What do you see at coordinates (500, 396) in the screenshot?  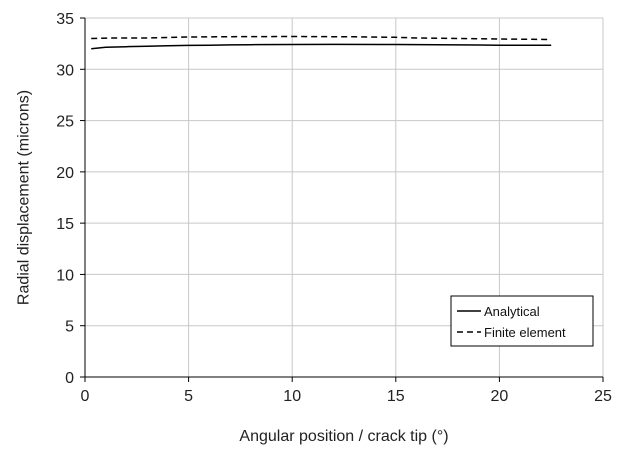 I see `x-tick-label: 20` at bounding box center [500, 396].